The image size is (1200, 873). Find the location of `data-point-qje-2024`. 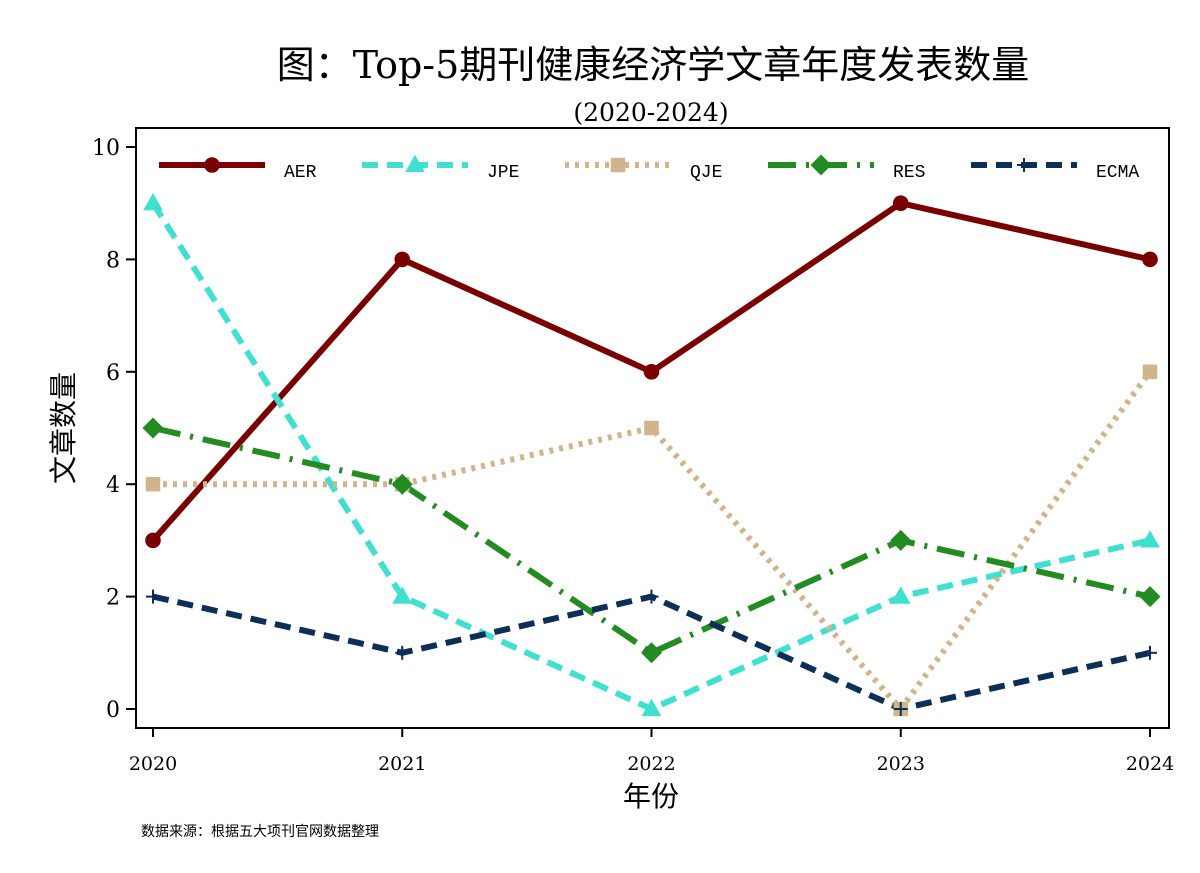

data-point-qje-2024 is located at coordinates (1150, 372).